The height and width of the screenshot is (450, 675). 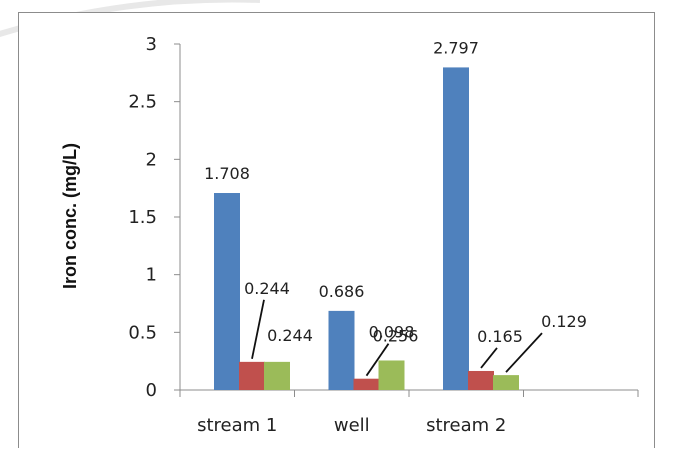 I want to click on y-tick-label: 0, so click(x=151, y=390).